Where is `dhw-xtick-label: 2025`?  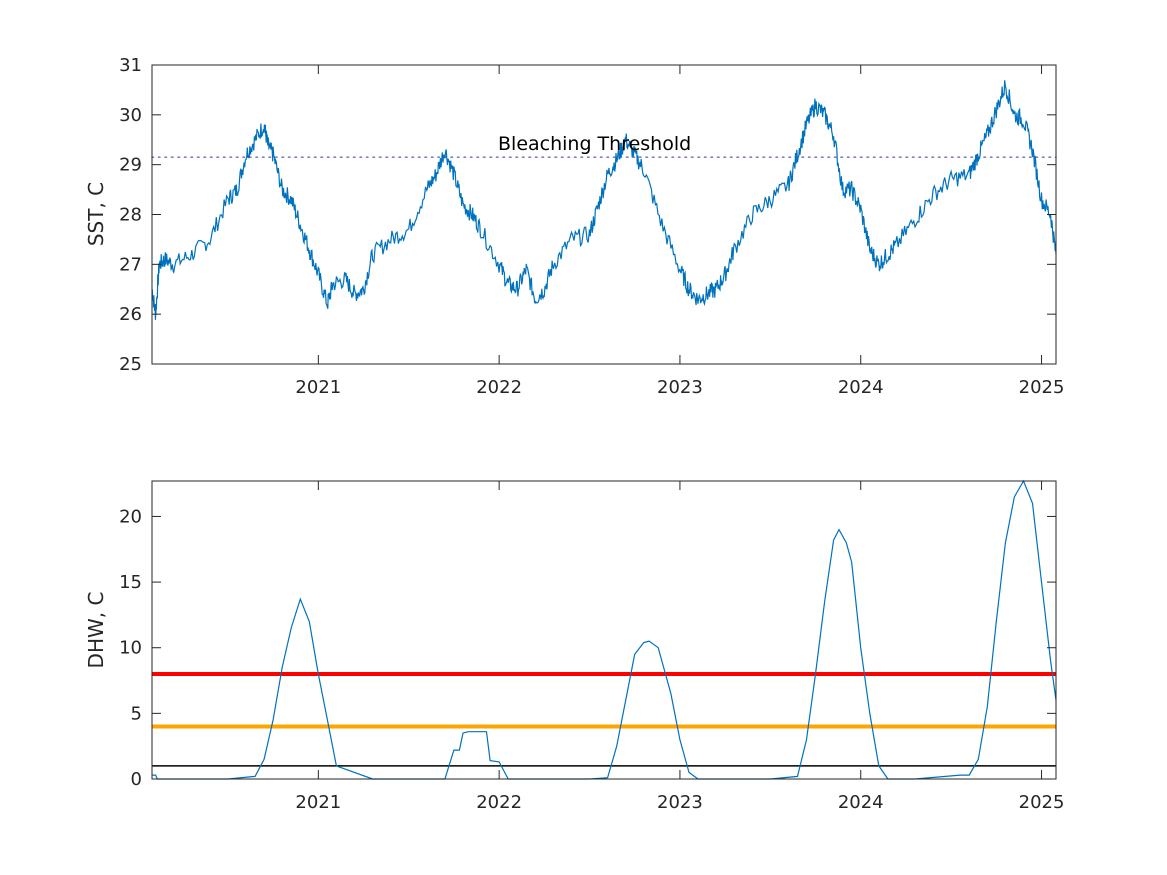 dhw-xtick-label: 2025 is located at coordinates (1042, 802).